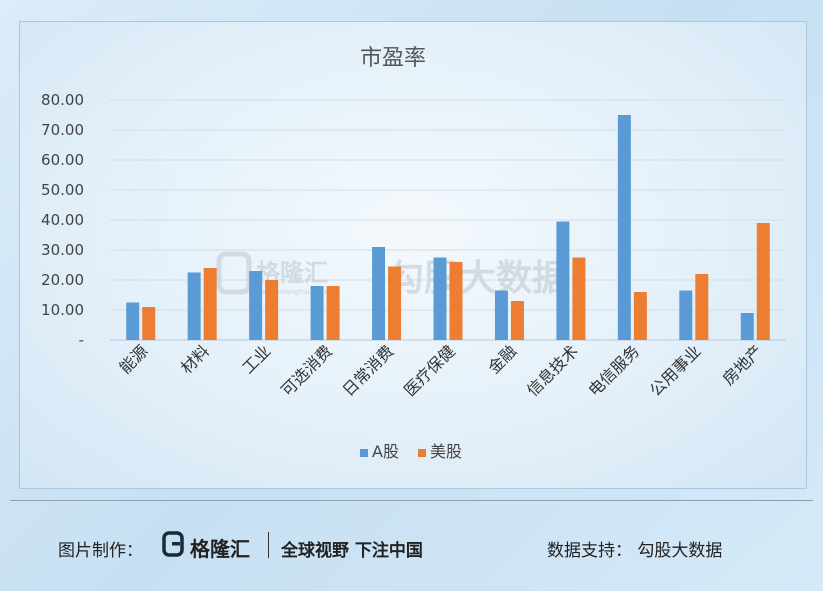 The image size is (823, 591). What do you see at coordinates (195, 359) in the screenshot?
I see `category-label: 材料` at bounding box center [195, 359].